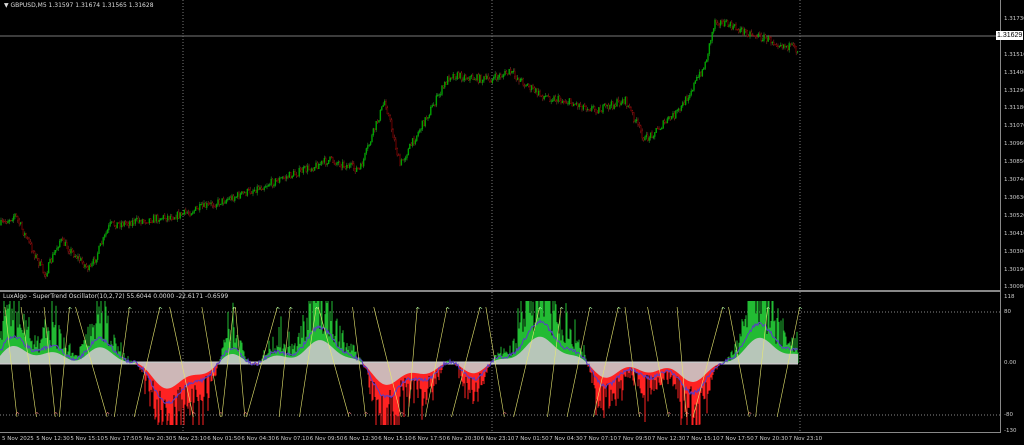 This screenshot has height=445, width=1024. I want to click on price-axis-label: 1.31730, so click(1014, 19).